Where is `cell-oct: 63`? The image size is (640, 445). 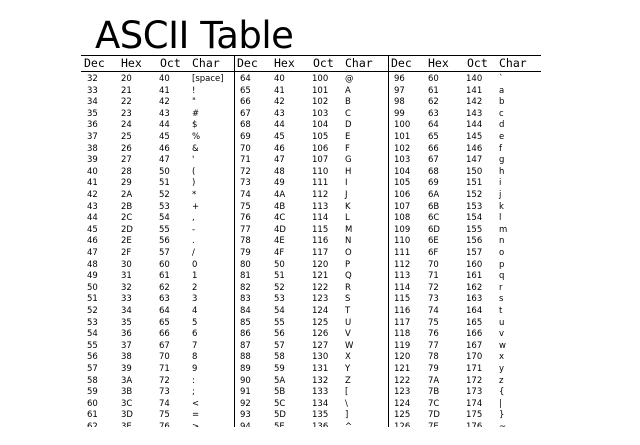 cell-oct: 63 is located at coordinates (164, 299).